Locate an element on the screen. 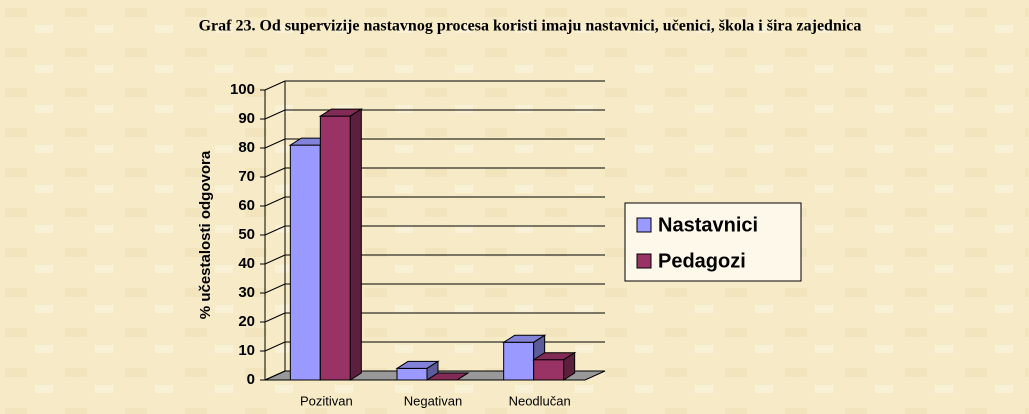 This screenshot has width=1029, height=414. x-tick-label: Neodlučan is located at coordinates (540, 400).